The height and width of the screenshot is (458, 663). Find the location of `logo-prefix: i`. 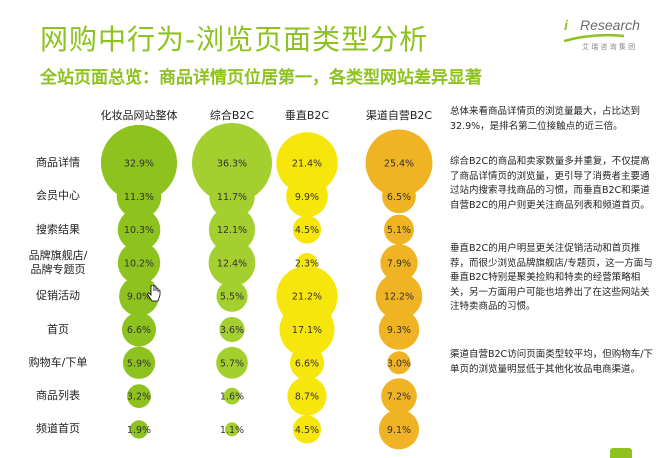

logo-prefix: i is located at coordinates (566, 25).